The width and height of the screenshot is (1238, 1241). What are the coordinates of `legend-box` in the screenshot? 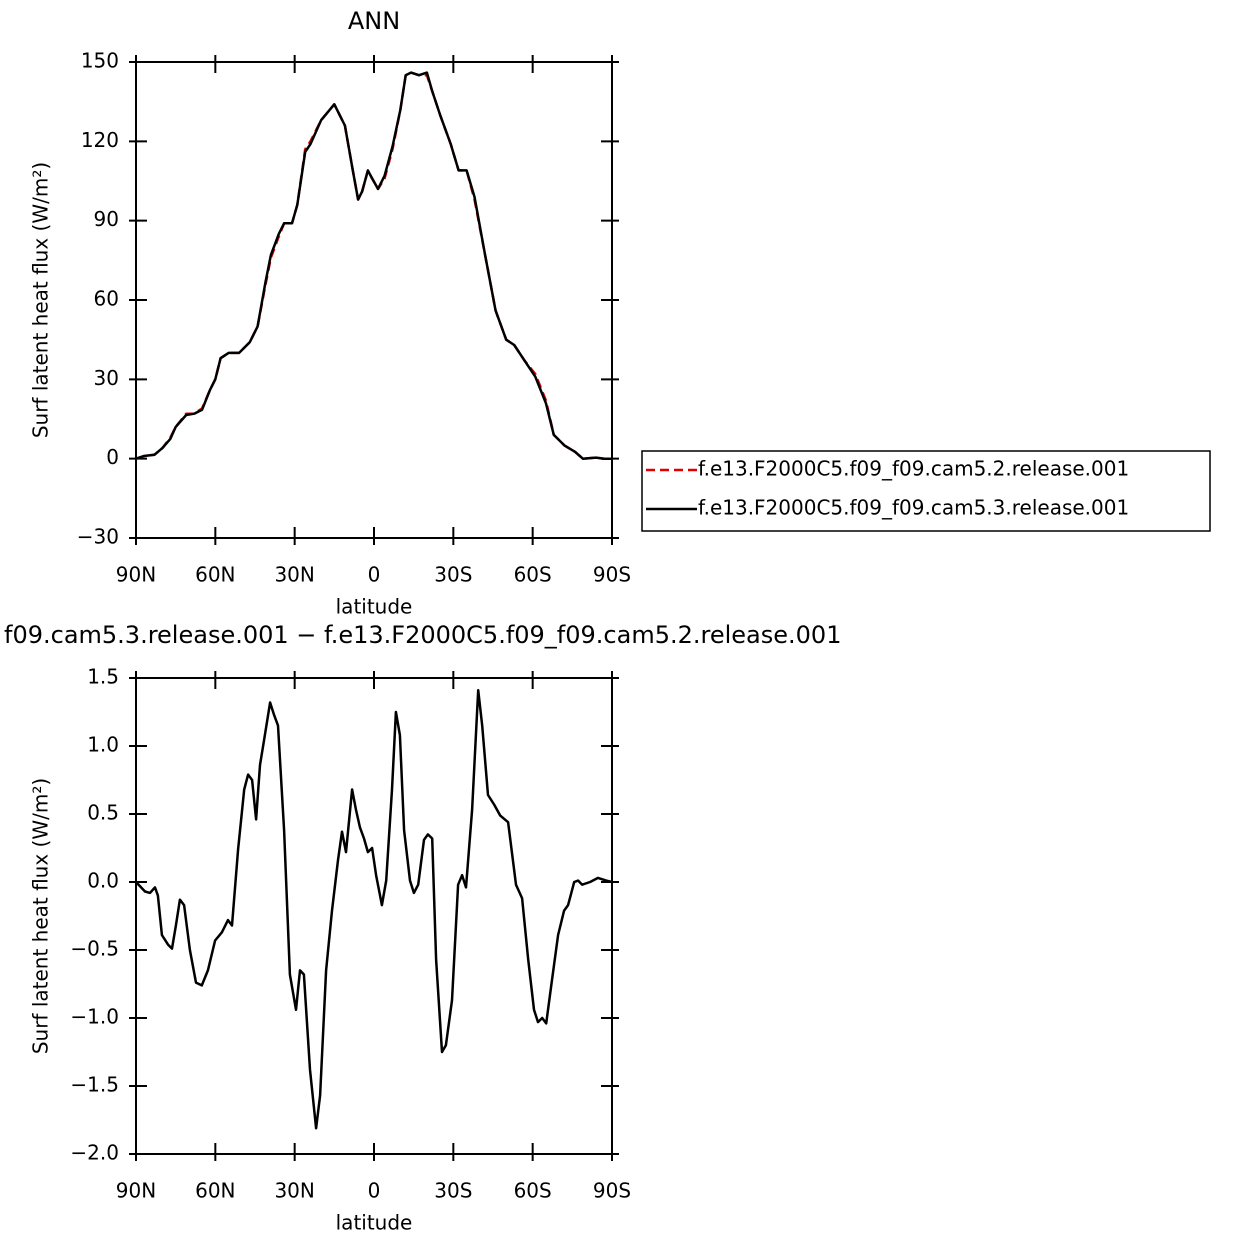 It's located at (926, 491).